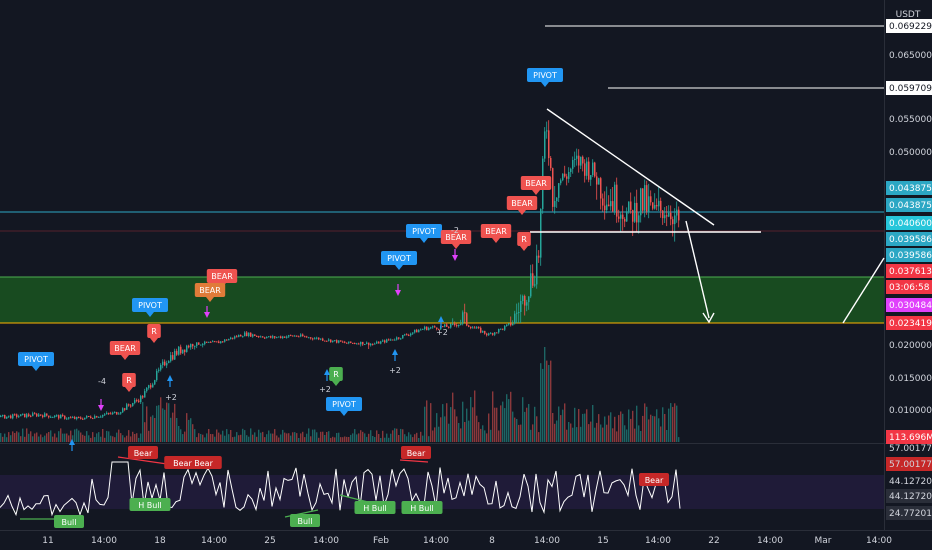 This screenshot has width=932, height=550. What do you see at coordinates (129, 380) in the screenshot?
I see `r-tag-text: R` at bounding box center [129, 380].